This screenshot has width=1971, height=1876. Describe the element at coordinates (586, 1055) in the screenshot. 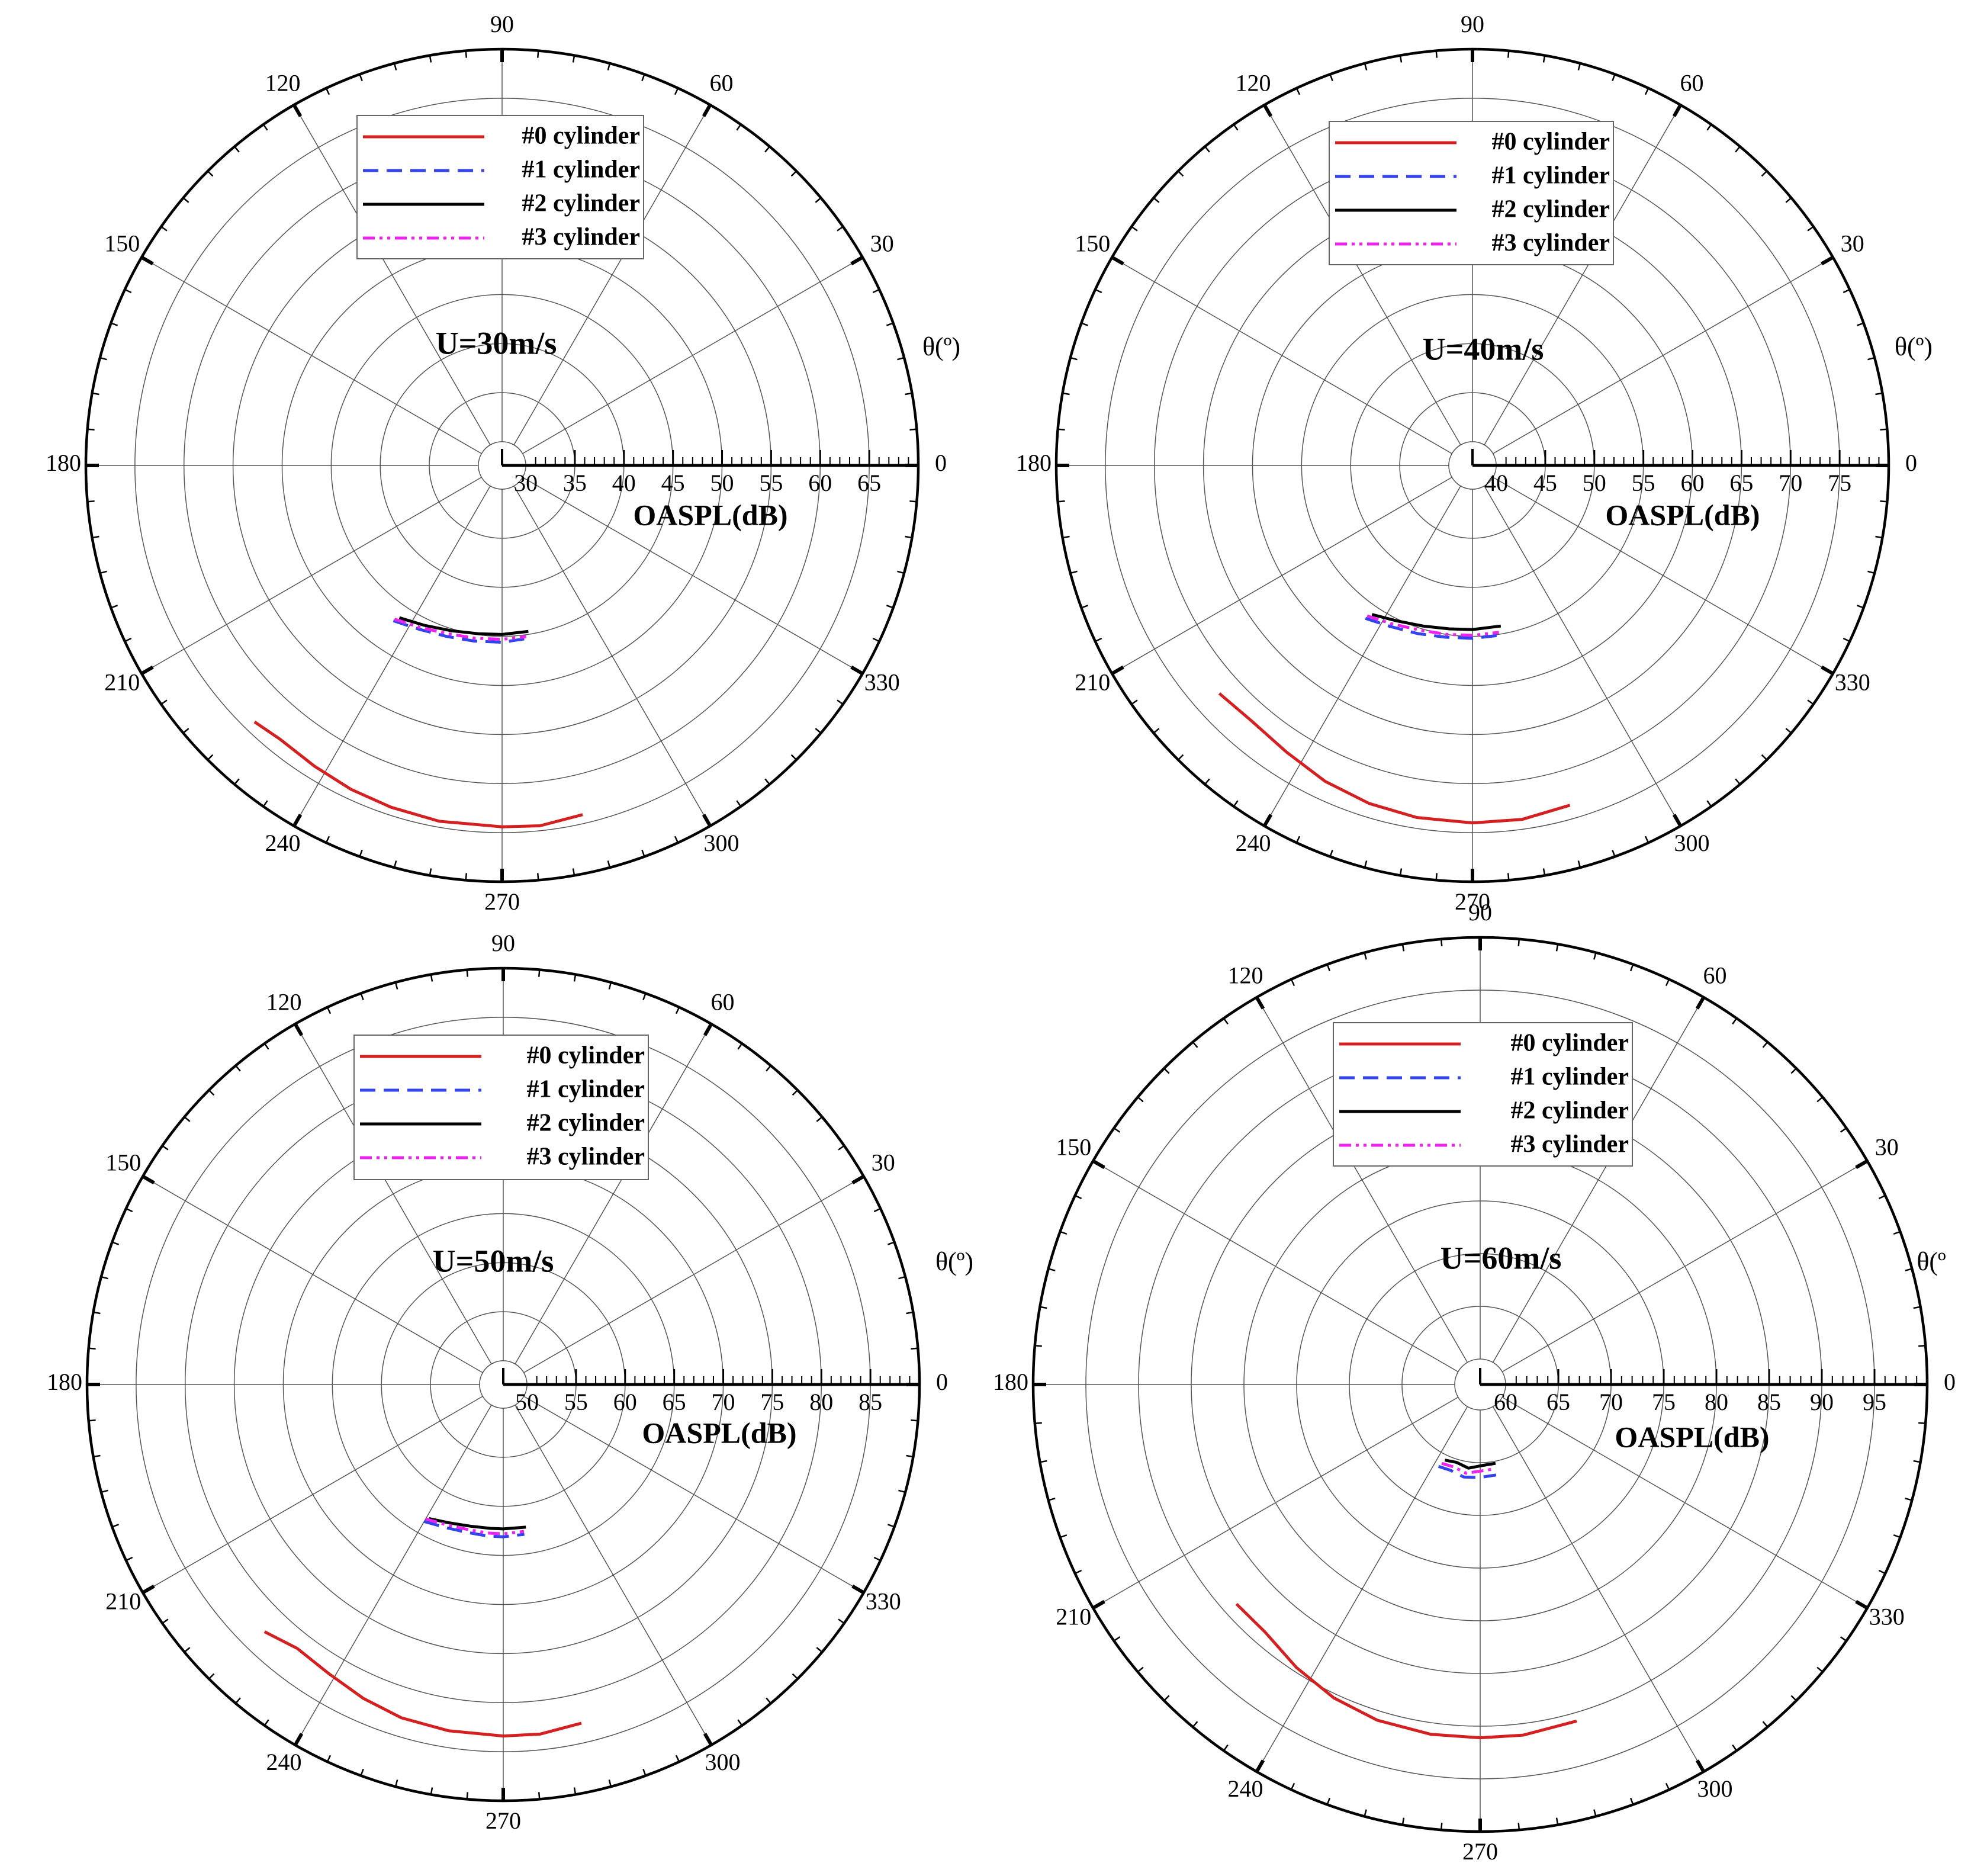

I see `legend-label-0: #0 cylinder` at that location.